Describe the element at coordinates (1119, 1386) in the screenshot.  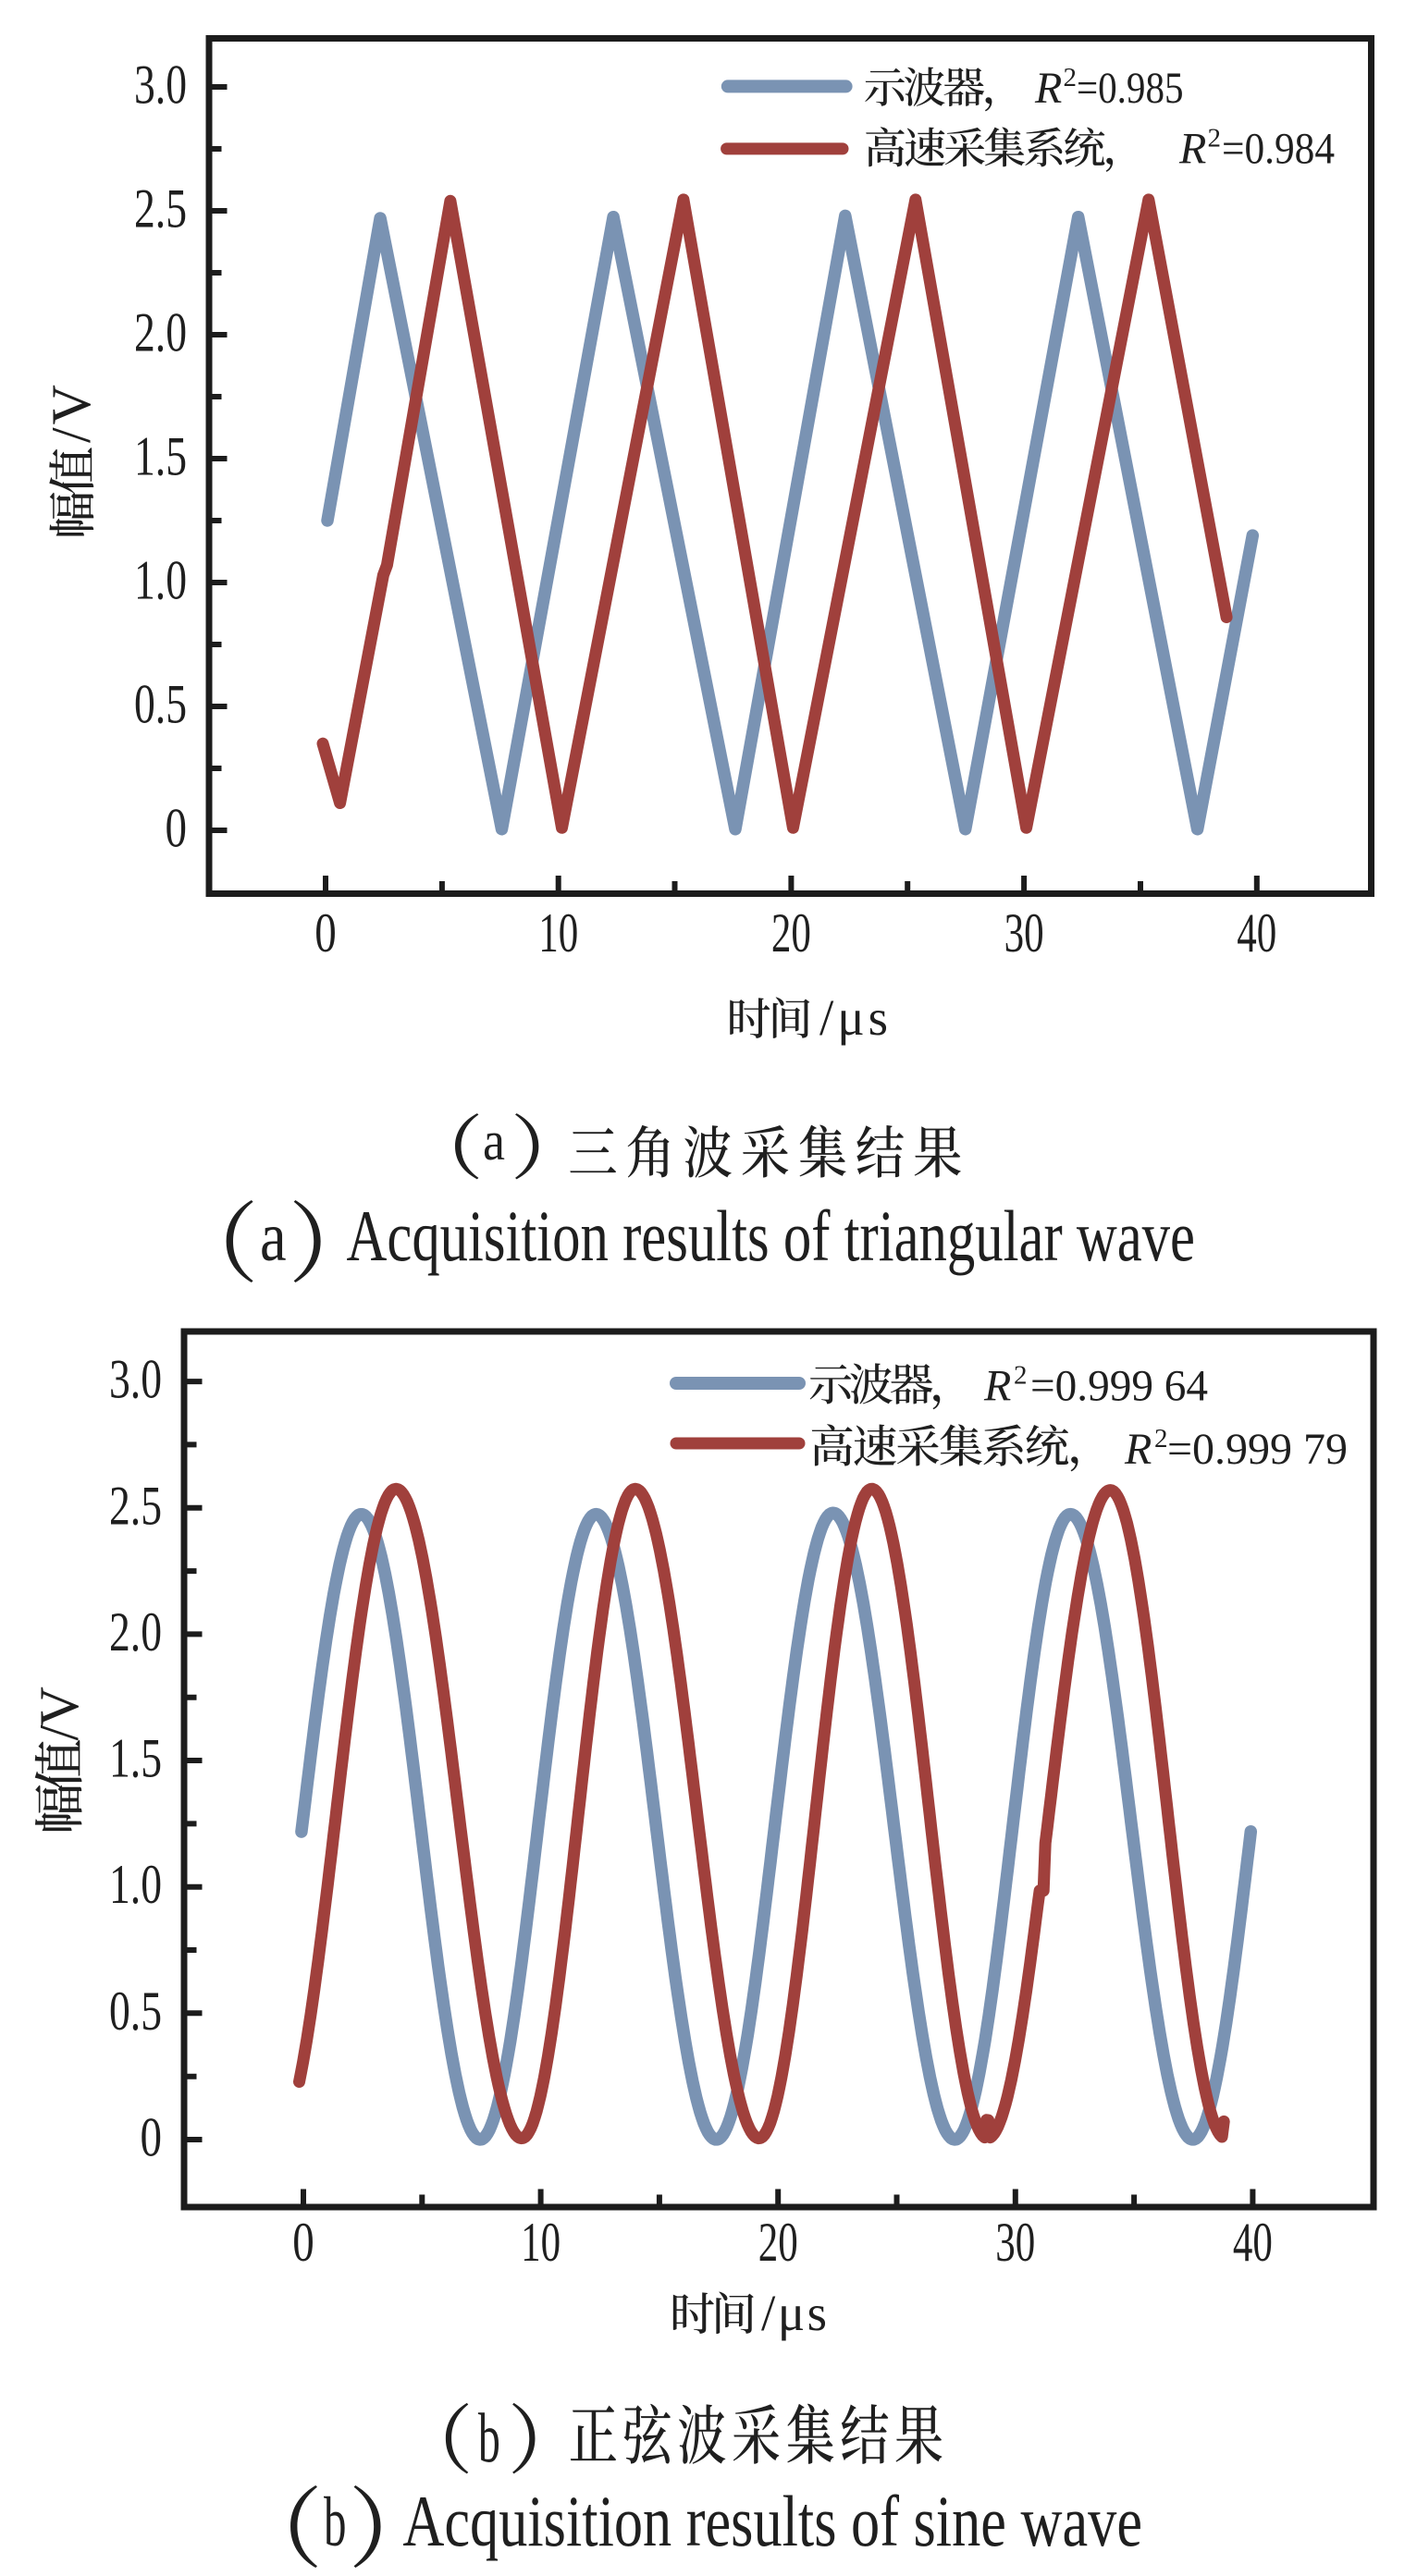
I see `svg-text: =0.999 64` at that location.